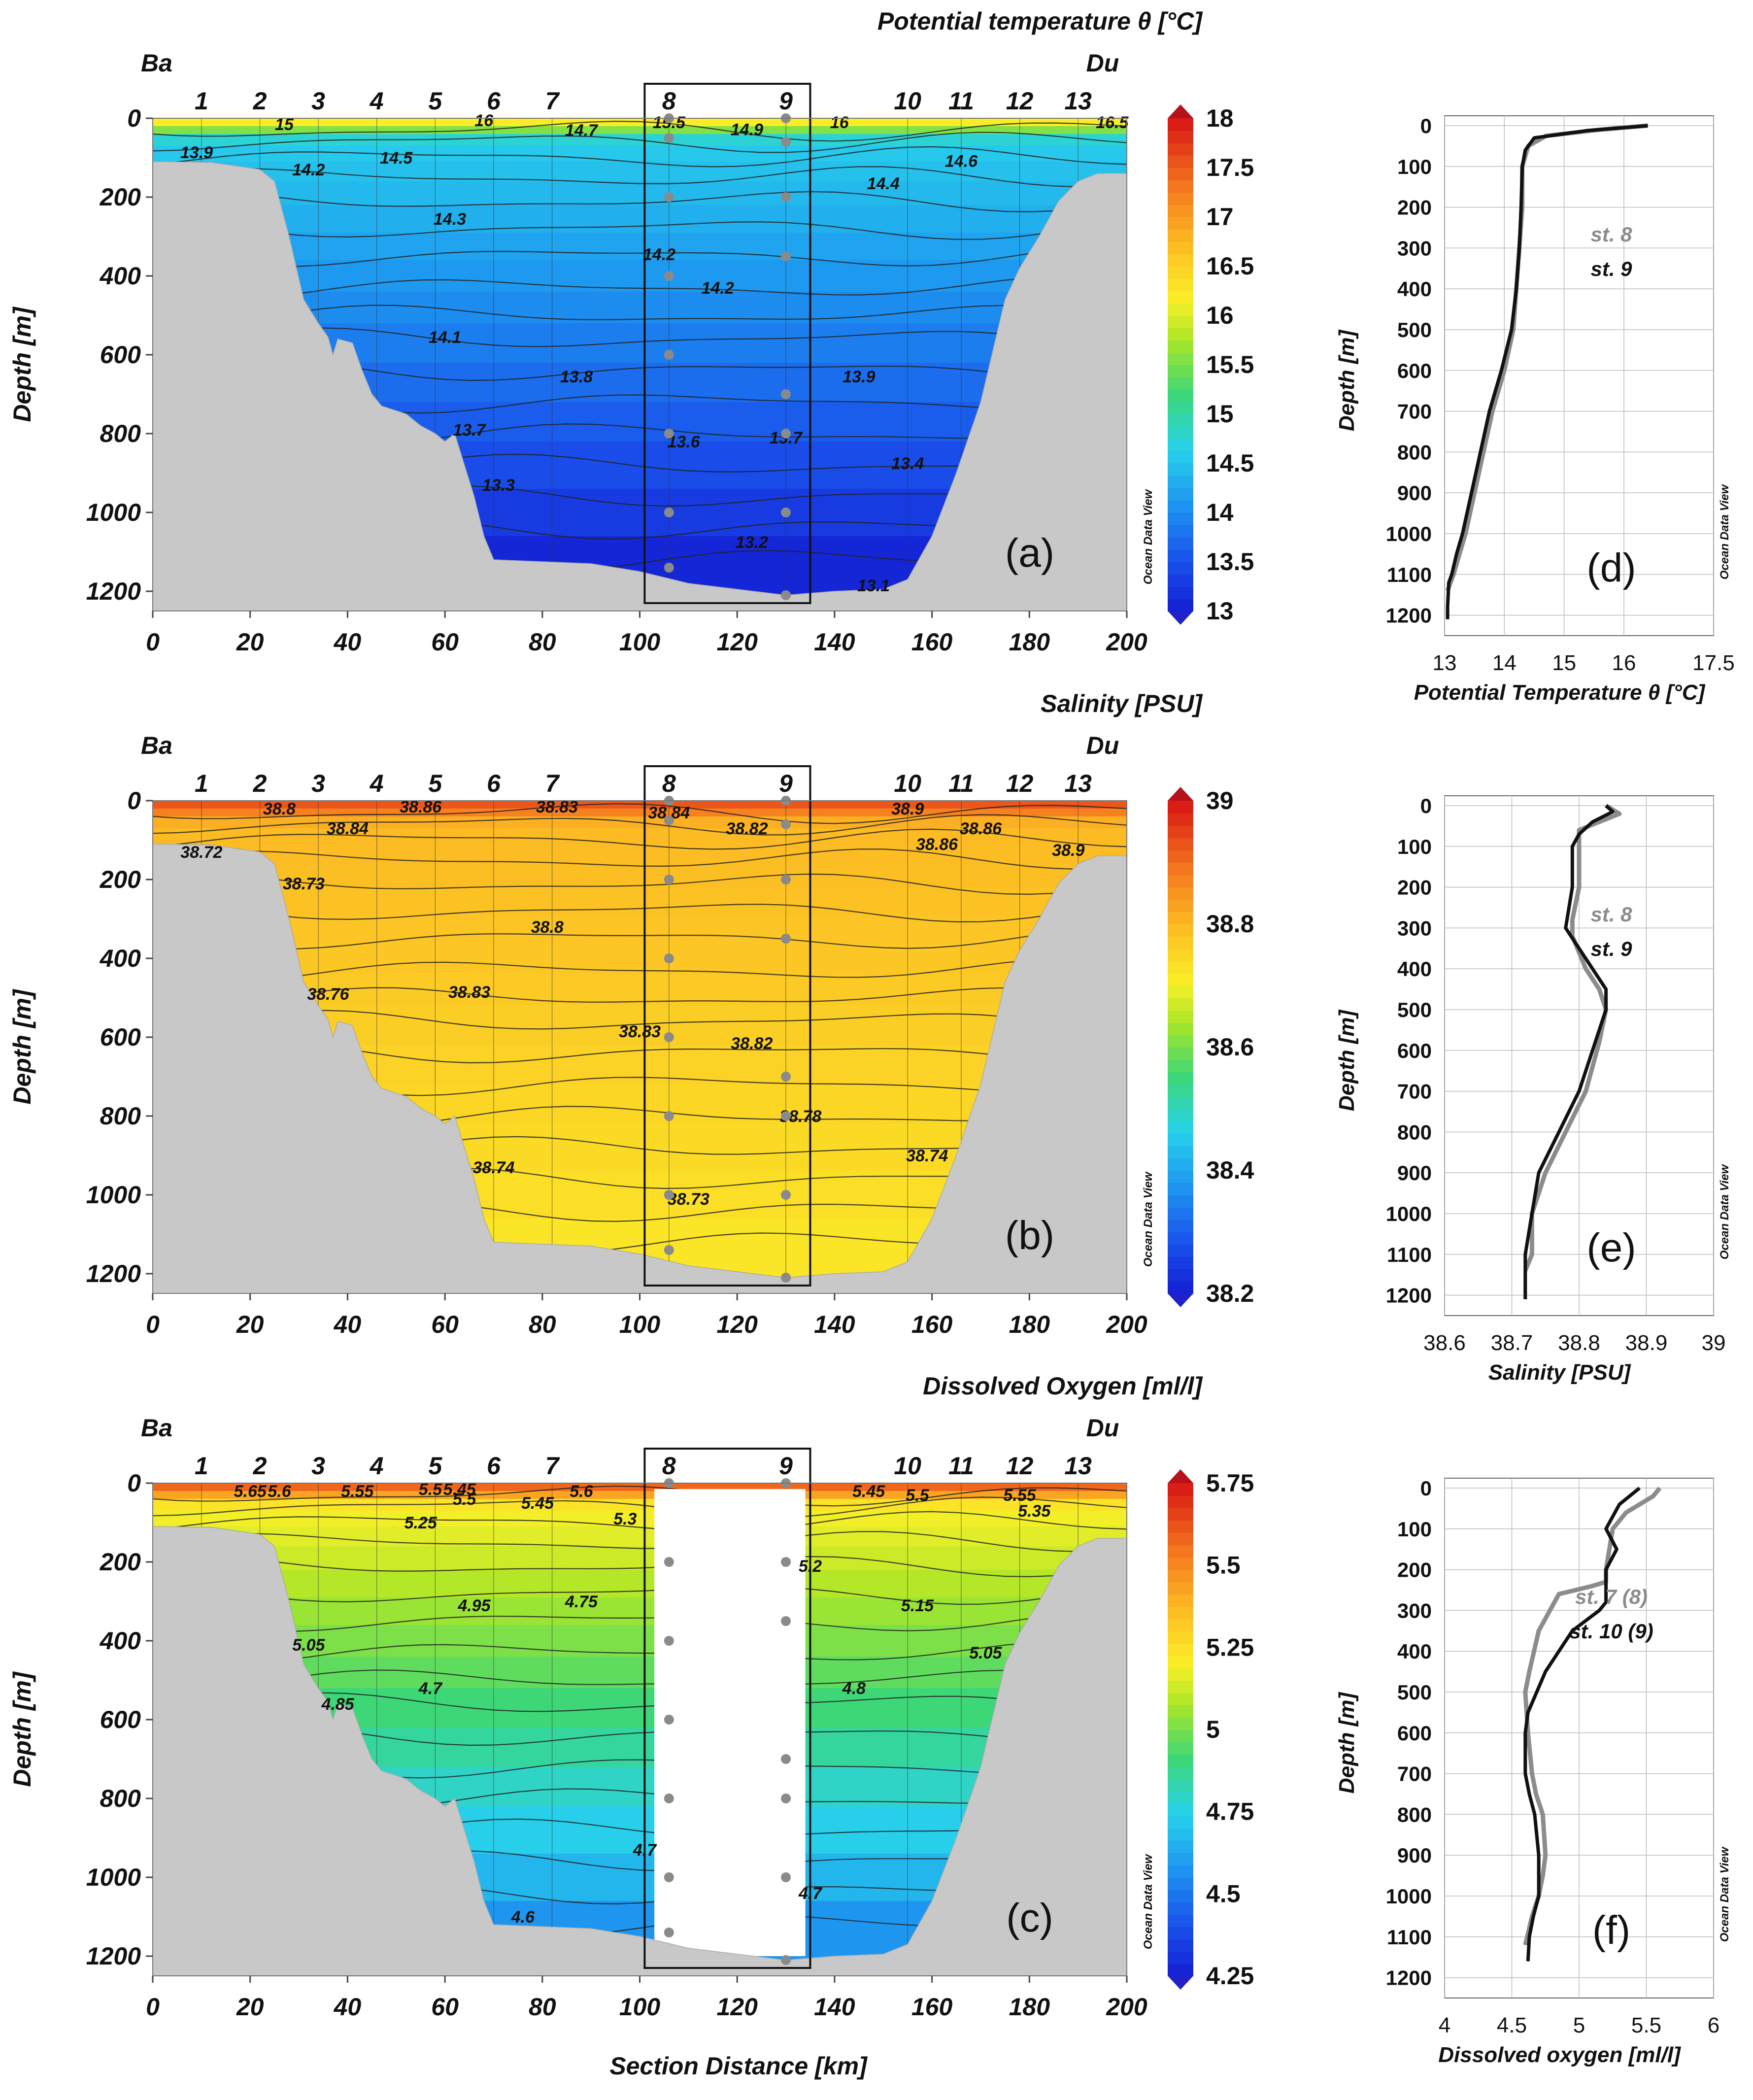  What do you see at coordinates (937, 844) in the screenshot?
I see `contour-label: 38.86` at bounding box center [937, 844].